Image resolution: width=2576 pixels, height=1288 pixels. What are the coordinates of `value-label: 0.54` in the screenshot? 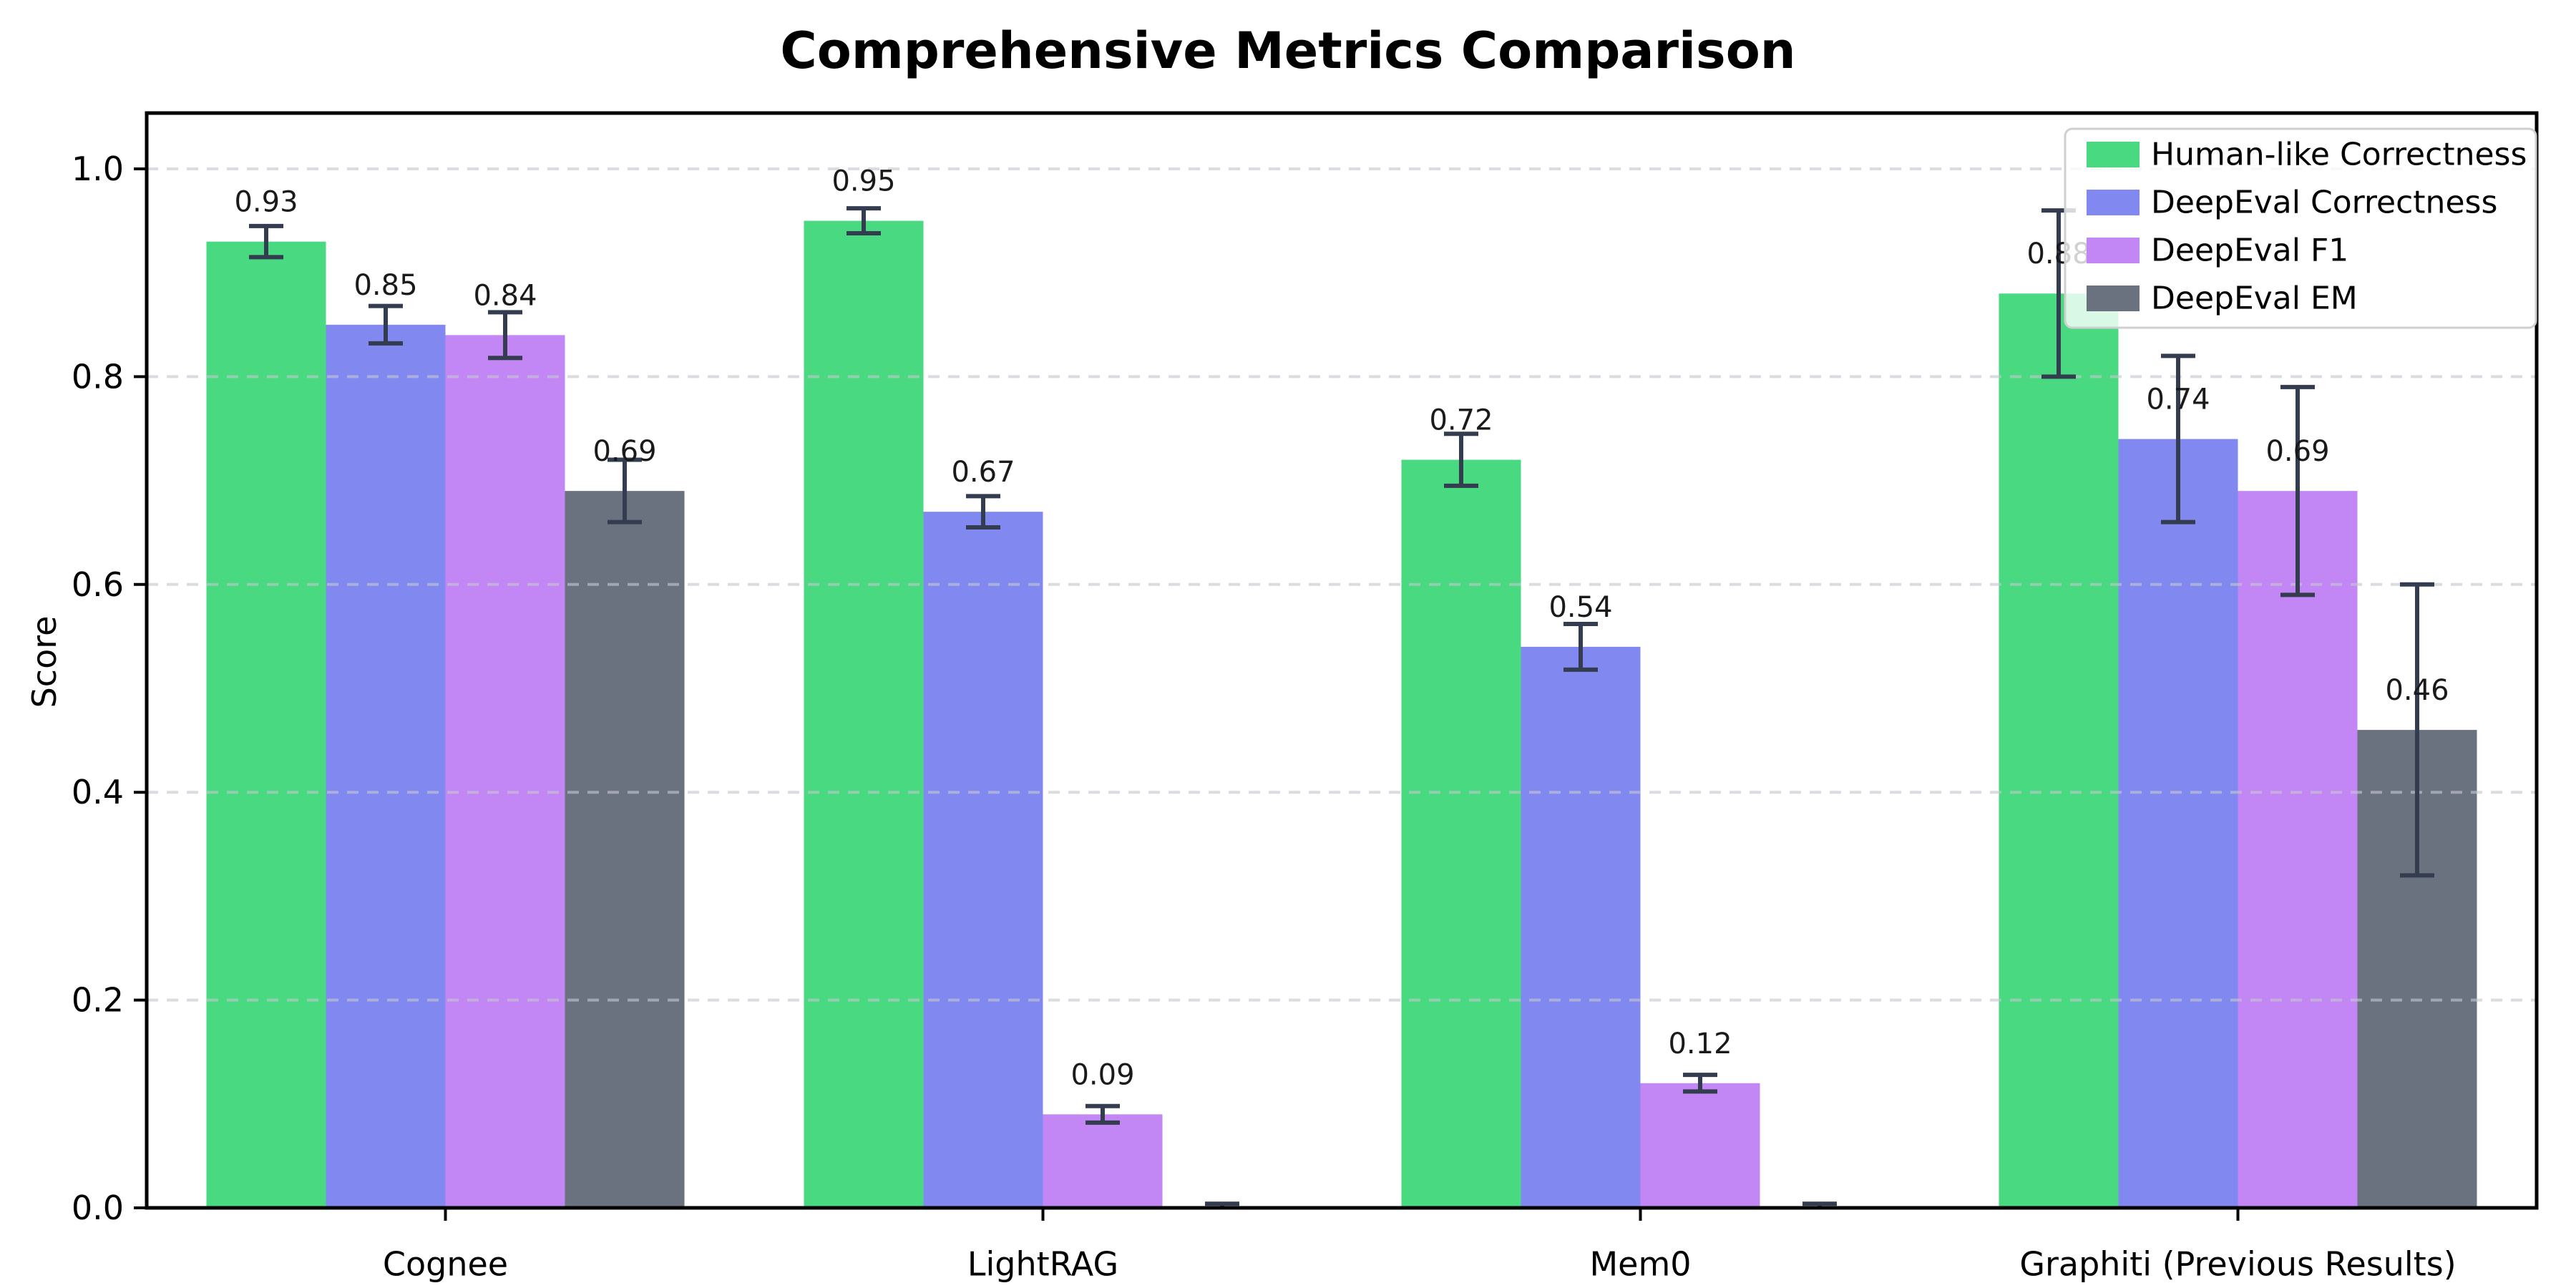 It's located at (1580, 607).